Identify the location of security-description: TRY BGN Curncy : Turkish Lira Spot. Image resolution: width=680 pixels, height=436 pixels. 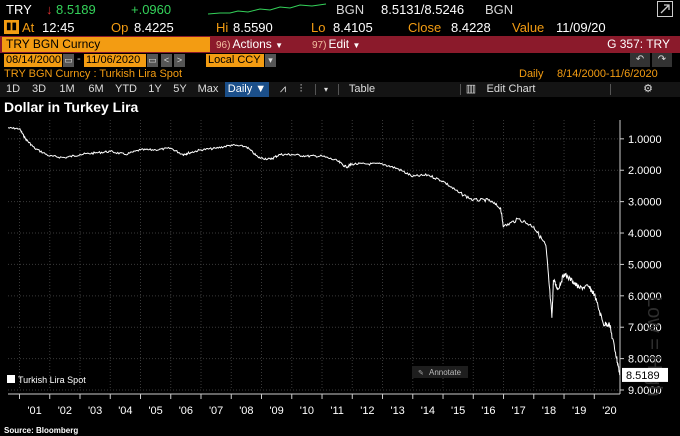
(93, 74).